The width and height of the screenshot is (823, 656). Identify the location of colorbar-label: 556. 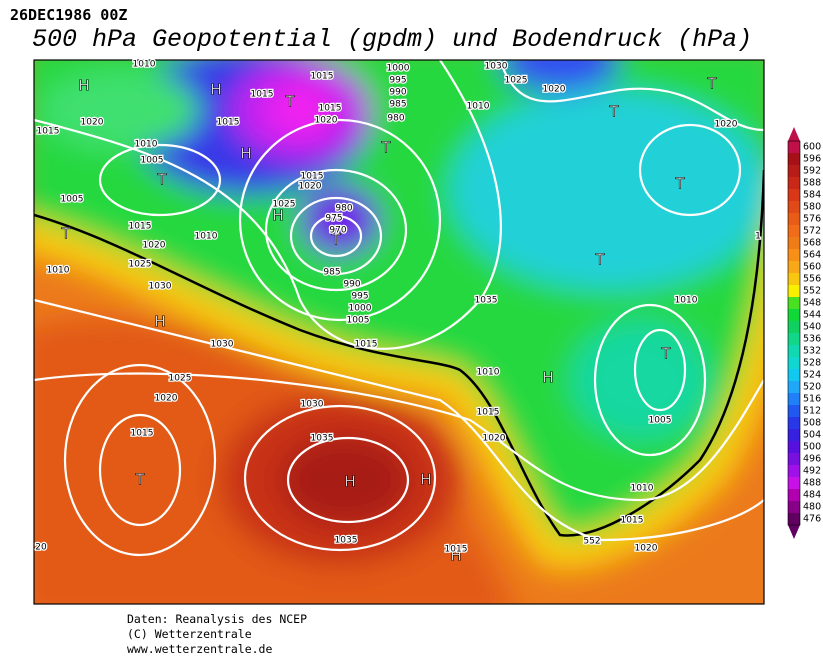
(812, 279).